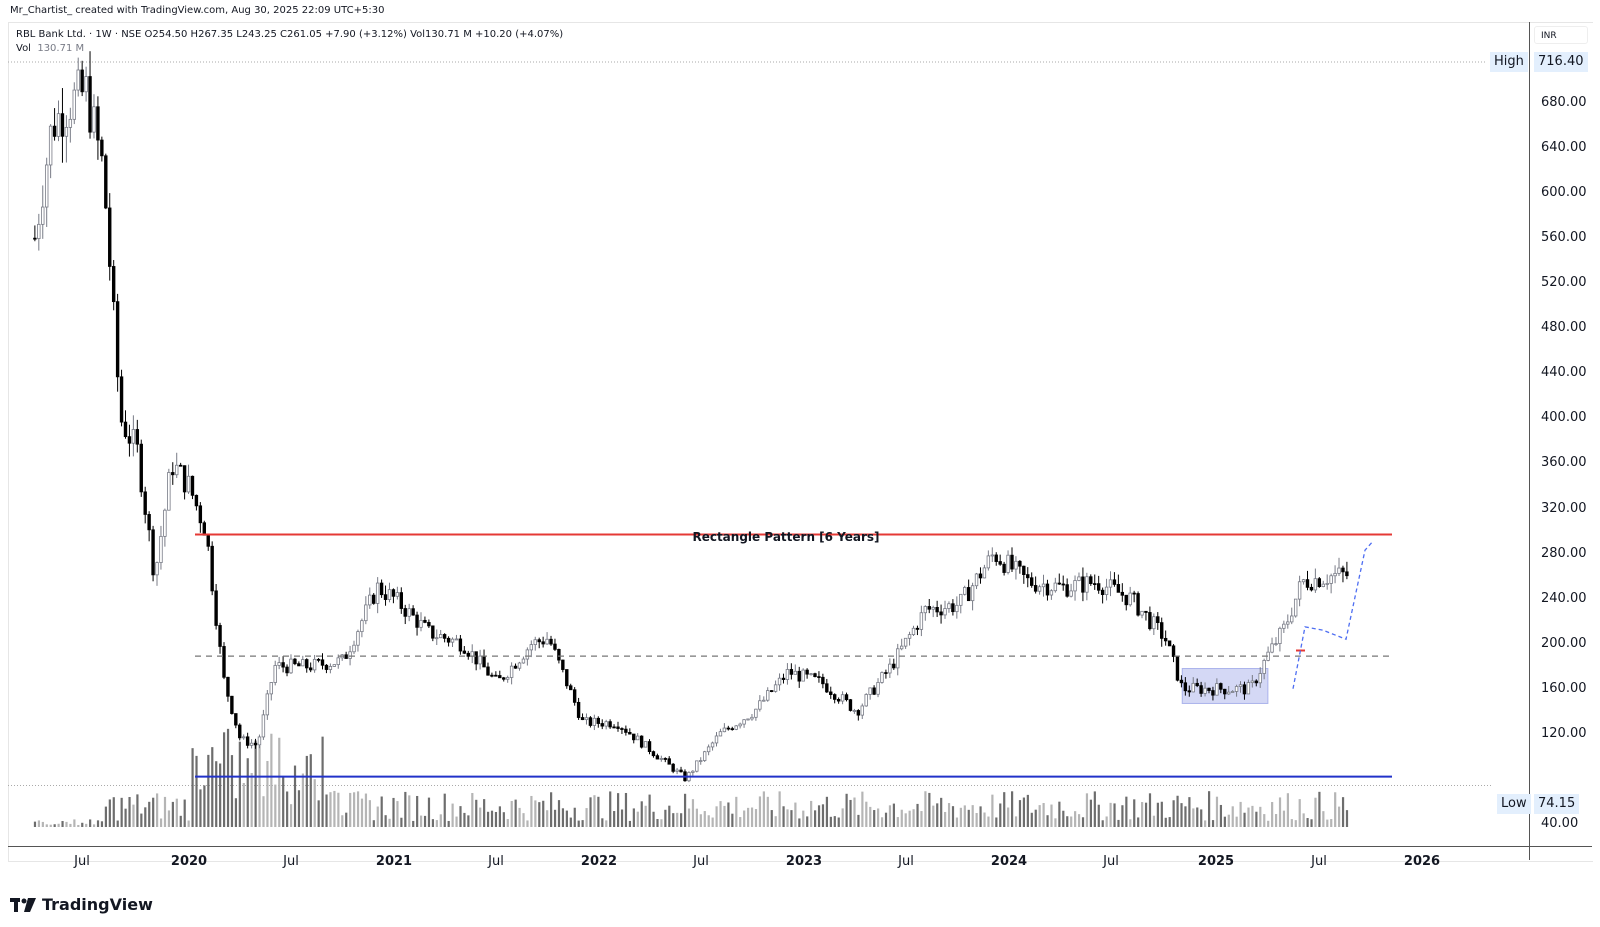  I want to click on currency-button: INR, so click(1561, 35).